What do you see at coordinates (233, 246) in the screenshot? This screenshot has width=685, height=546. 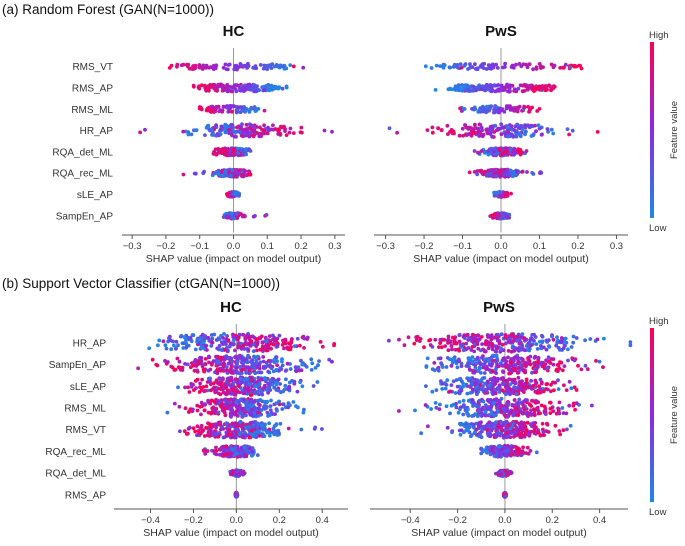 I see `x-tick-label-0: 0.0` at bounding box center [233, 246].